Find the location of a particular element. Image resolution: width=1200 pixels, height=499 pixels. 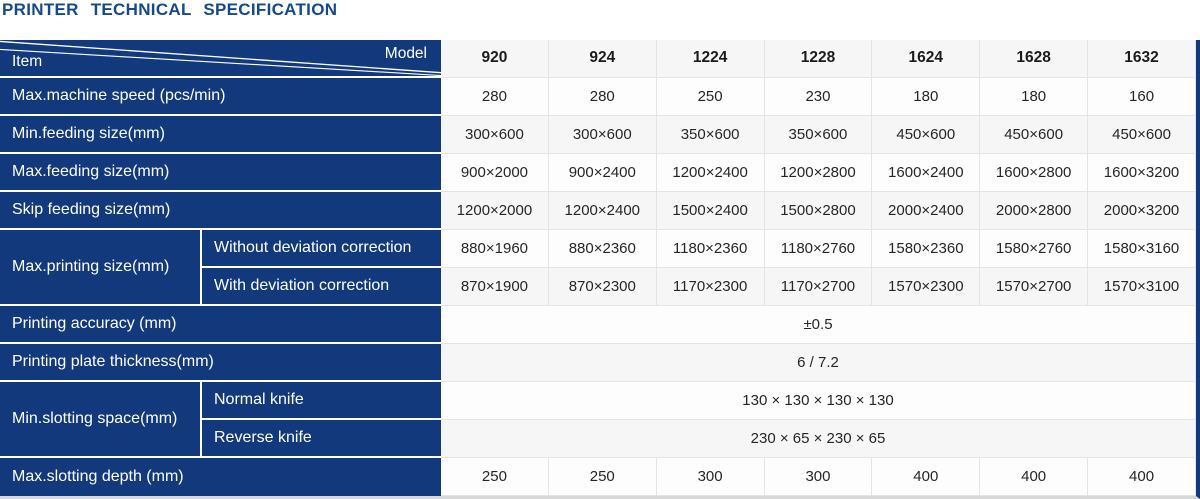

row-sub-label: With deviation correction is located at coordinates (320, 286).